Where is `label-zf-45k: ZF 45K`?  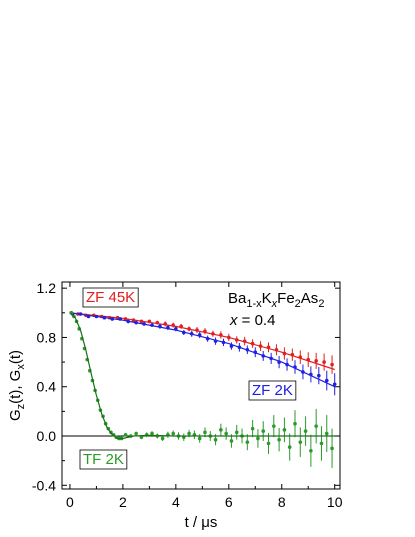 label-zf-45k: ZF 45K is located at coordinates (110, 297).